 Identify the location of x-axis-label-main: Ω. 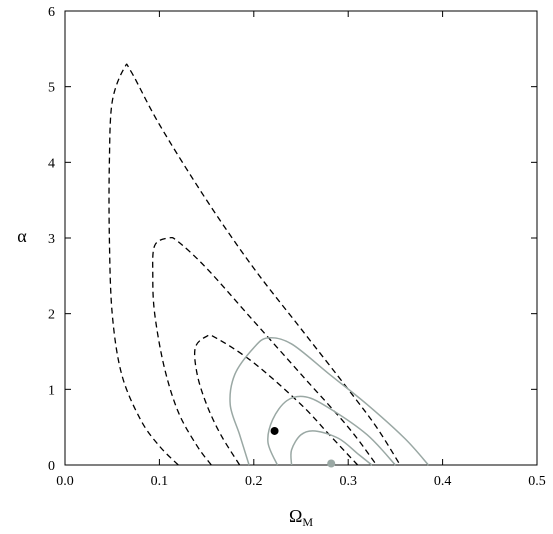
(295, 516).